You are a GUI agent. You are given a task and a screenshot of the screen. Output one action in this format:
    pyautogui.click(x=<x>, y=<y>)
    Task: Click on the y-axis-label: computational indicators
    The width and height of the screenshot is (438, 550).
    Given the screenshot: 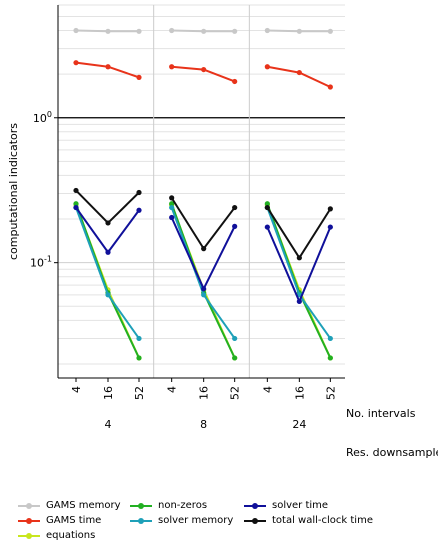 What is the action you would take?
    pyautogui.click(x=13, y=191)
    